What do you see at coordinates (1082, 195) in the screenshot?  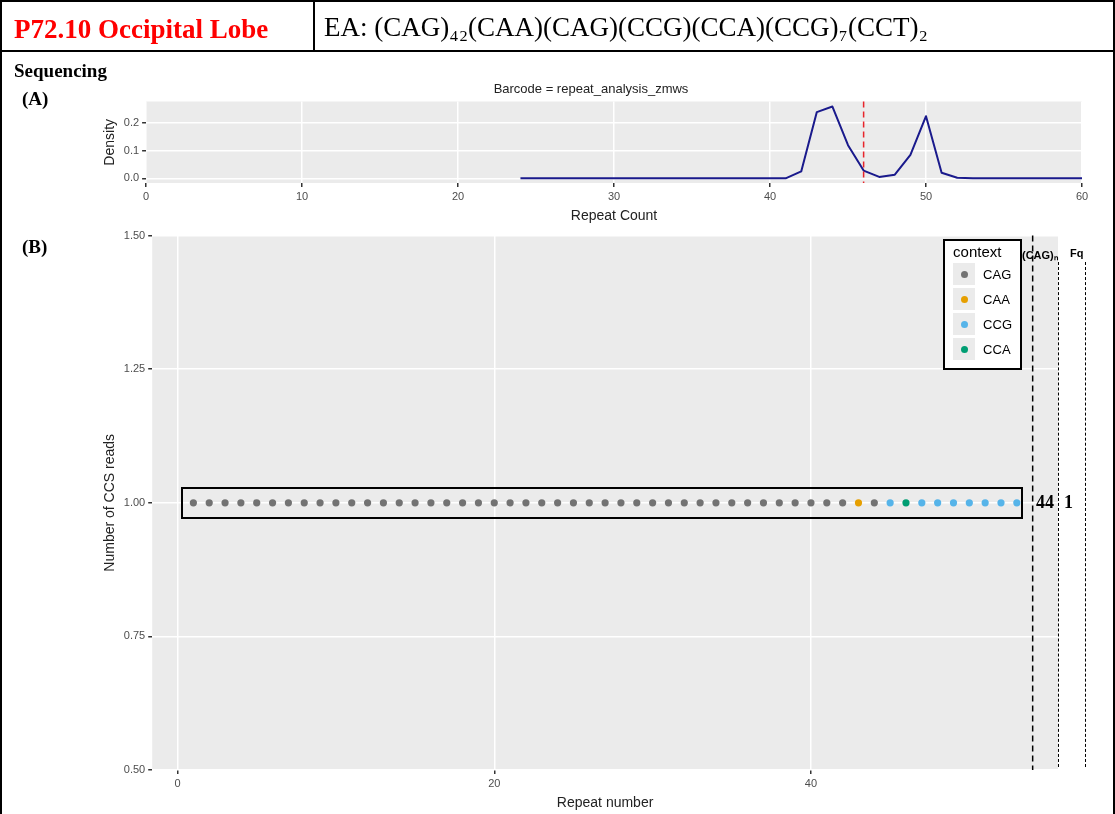 I see `x-tick-label: 60` at bounding box center [1082, 195].